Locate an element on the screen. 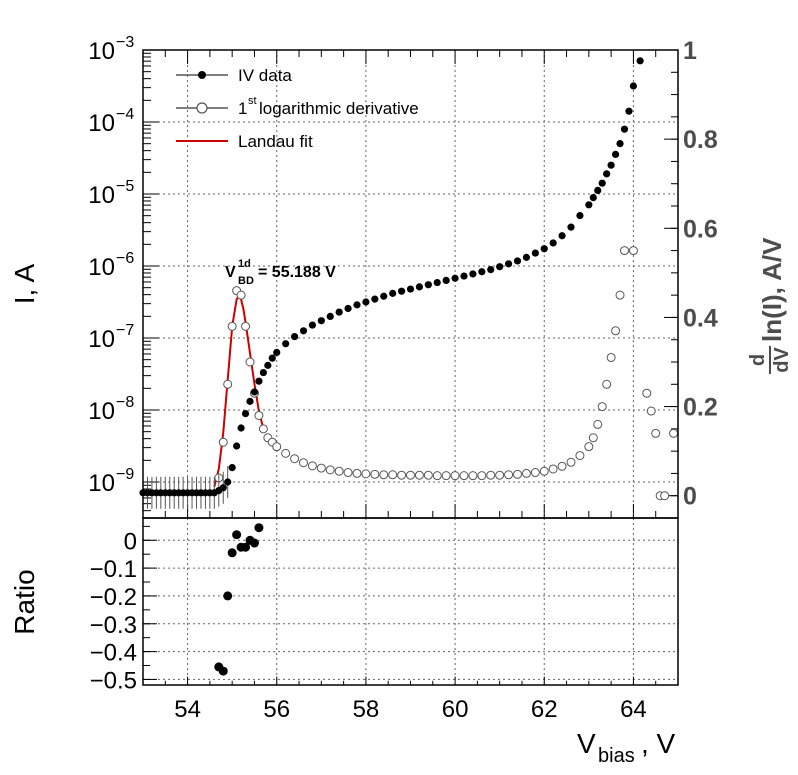  x-tick-labels: 54 56 58 60 62 64 is located at coordinates (410, 709).